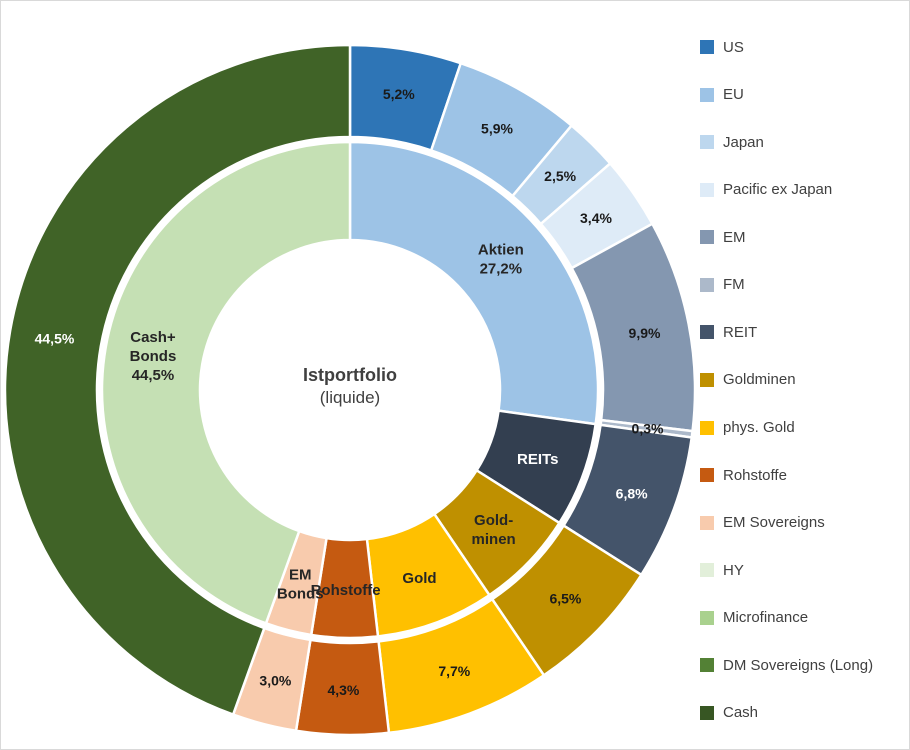  I want to click on legend-swatch-us, so click(707, 47).